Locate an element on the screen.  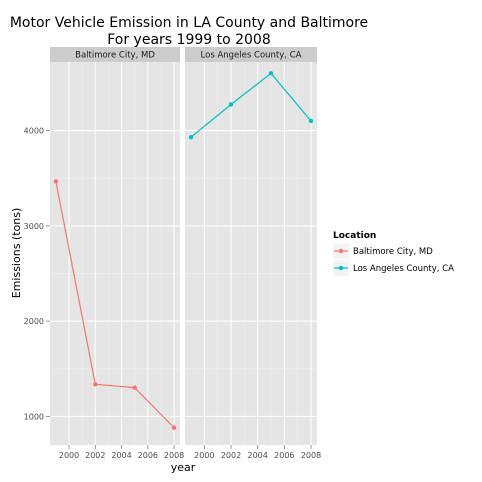
y-tick-label: 4000 is located at coordinates (34, 131).